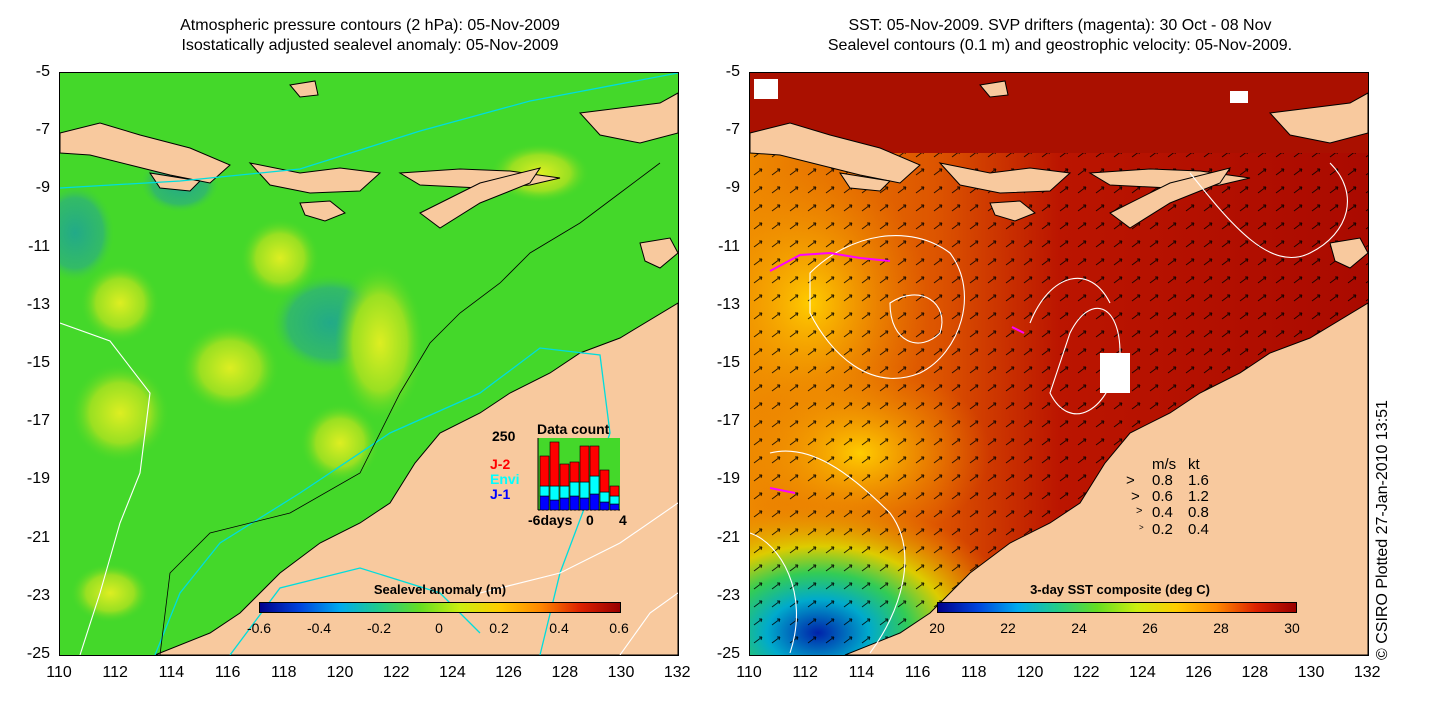 The width and height of the screenshot is (1440, 720). What do you see at coordinates (1162, 480) in the screenshot?
I see `velocity-legend-ms: 0.8` at bounding box center [1162, 480].